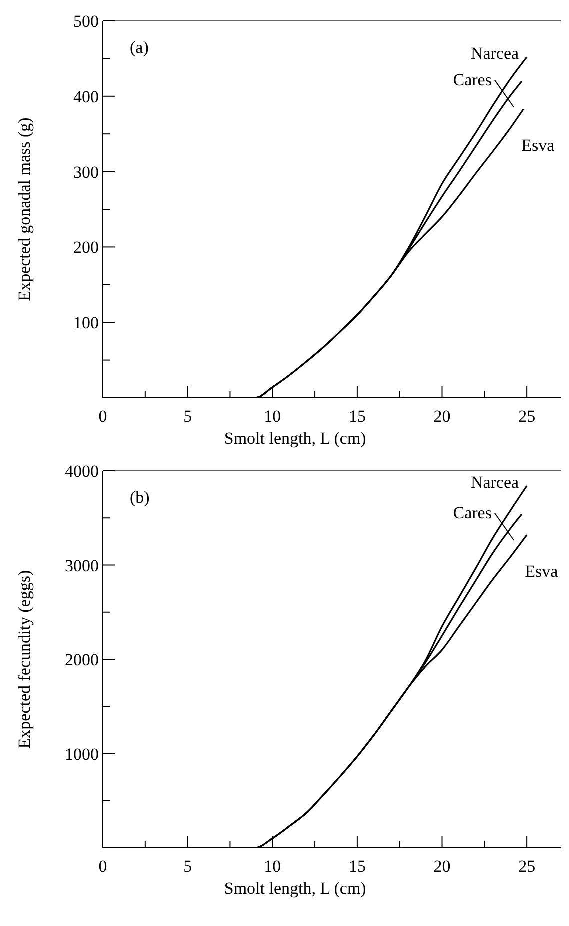  Describe the element at coordinates (140, 498) in the screenshot. I see `annotation: (b)` at that location.